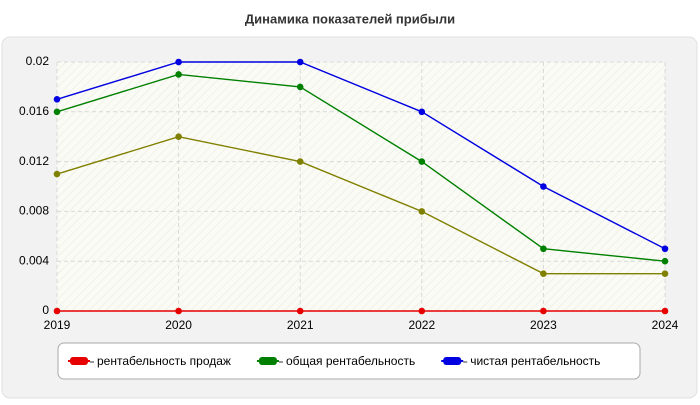 Image resolution: width=700 pixels, height=405 pixels. I want to click on x-tick-label: 2020, so click(178, 325).